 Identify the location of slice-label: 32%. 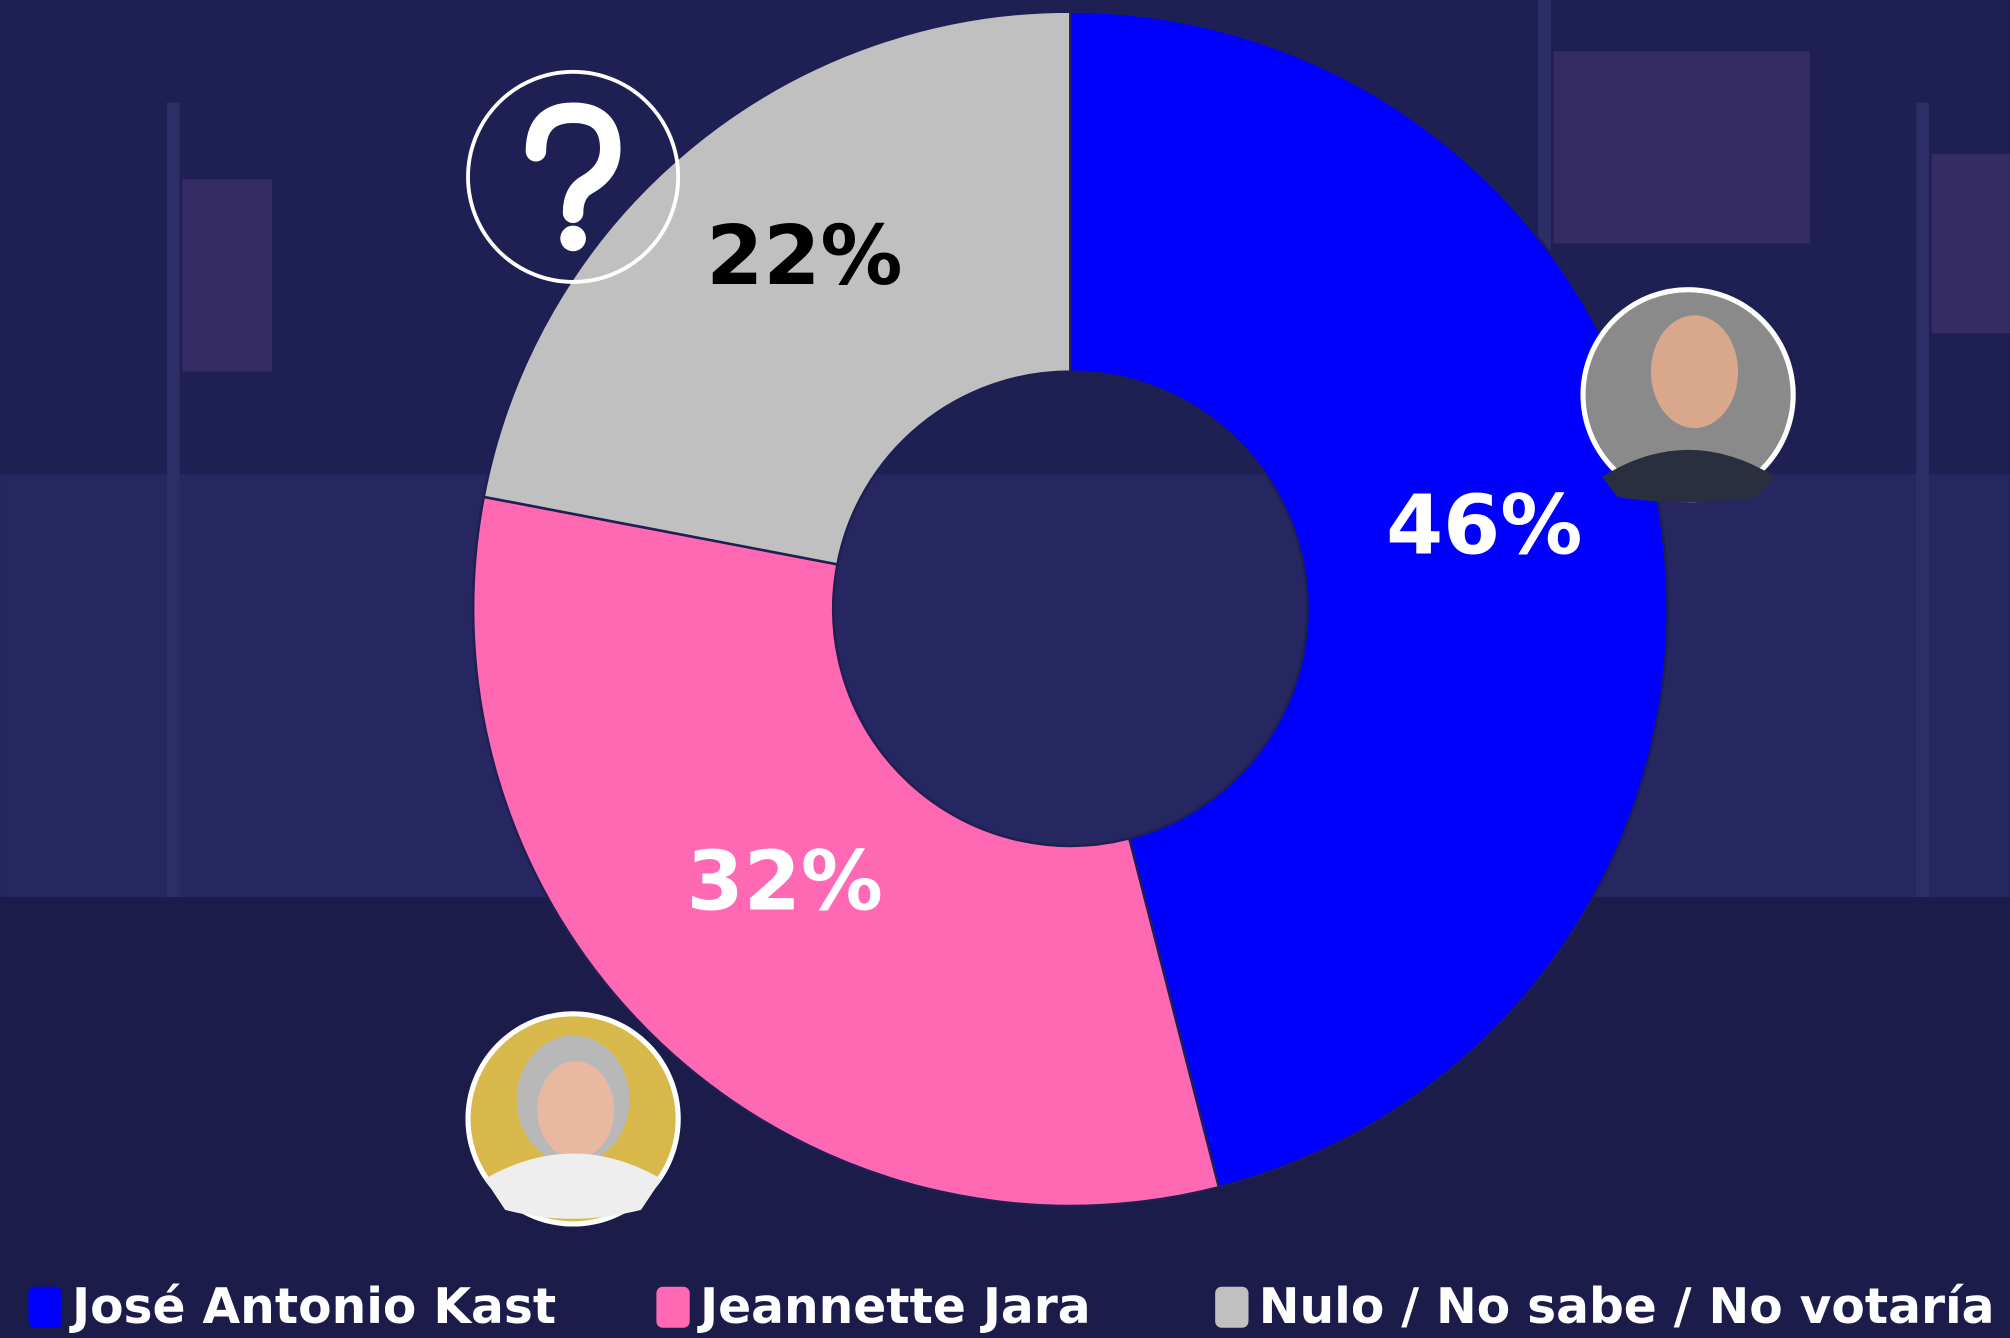
(785, 882).